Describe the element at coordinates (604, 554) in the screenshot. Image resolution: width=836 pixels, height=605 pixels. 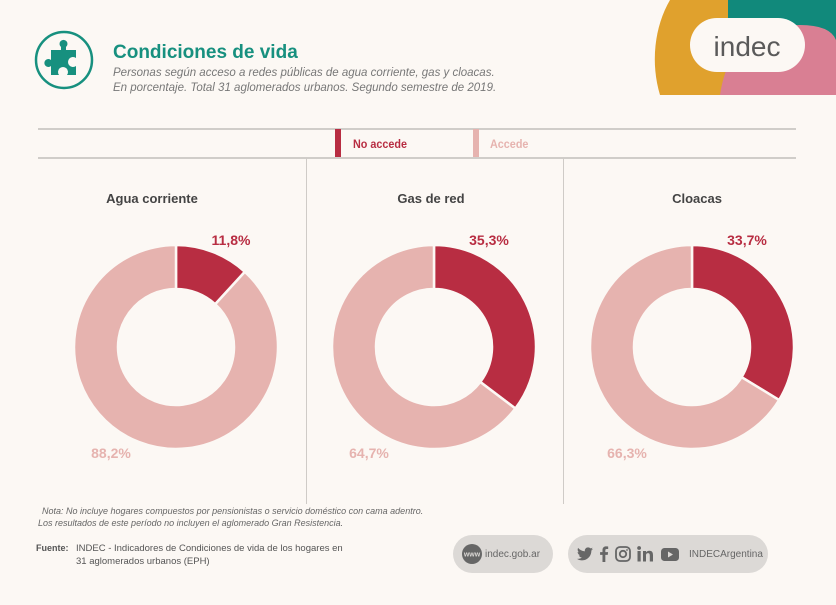
I see `facebook-icon` at that location.